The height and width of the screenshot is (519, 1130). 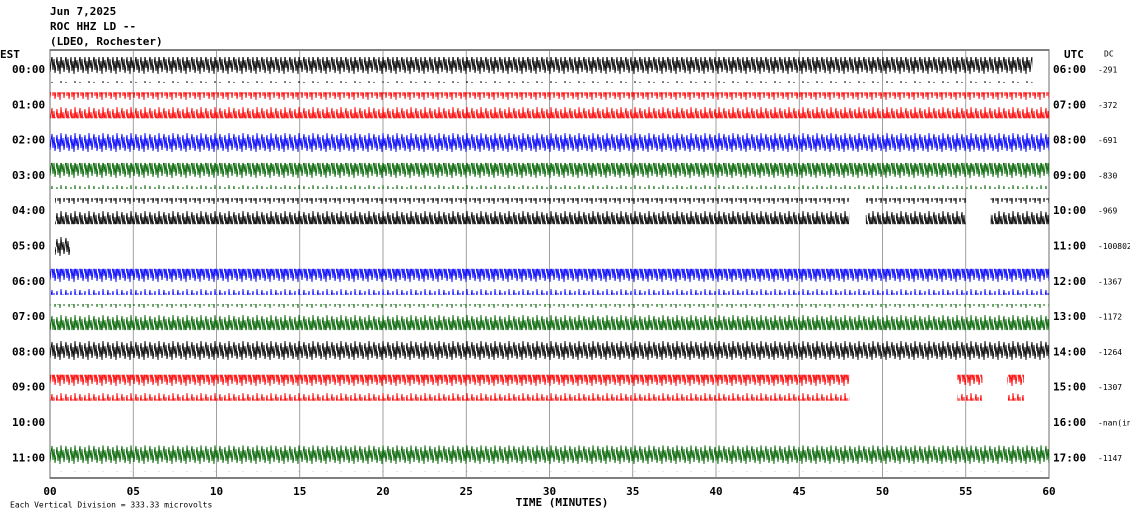 I want to click on x-tick-label: 00, so click(x=49, y=491).